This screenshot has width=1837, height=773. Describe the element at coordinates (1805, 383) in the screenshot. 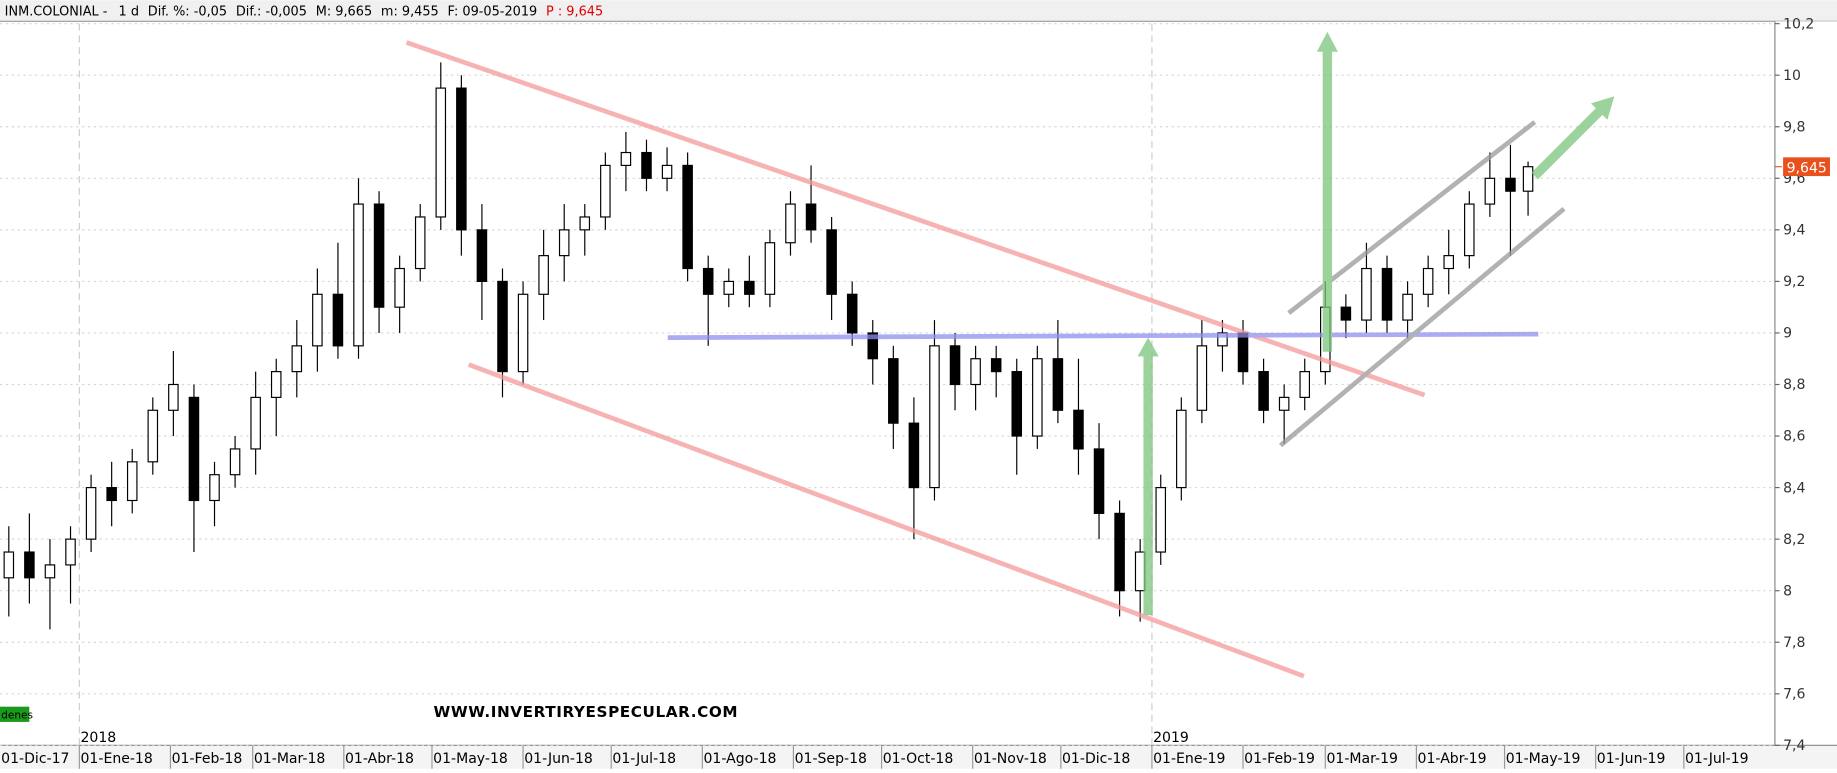

I see `y-axis-panel` at that location.